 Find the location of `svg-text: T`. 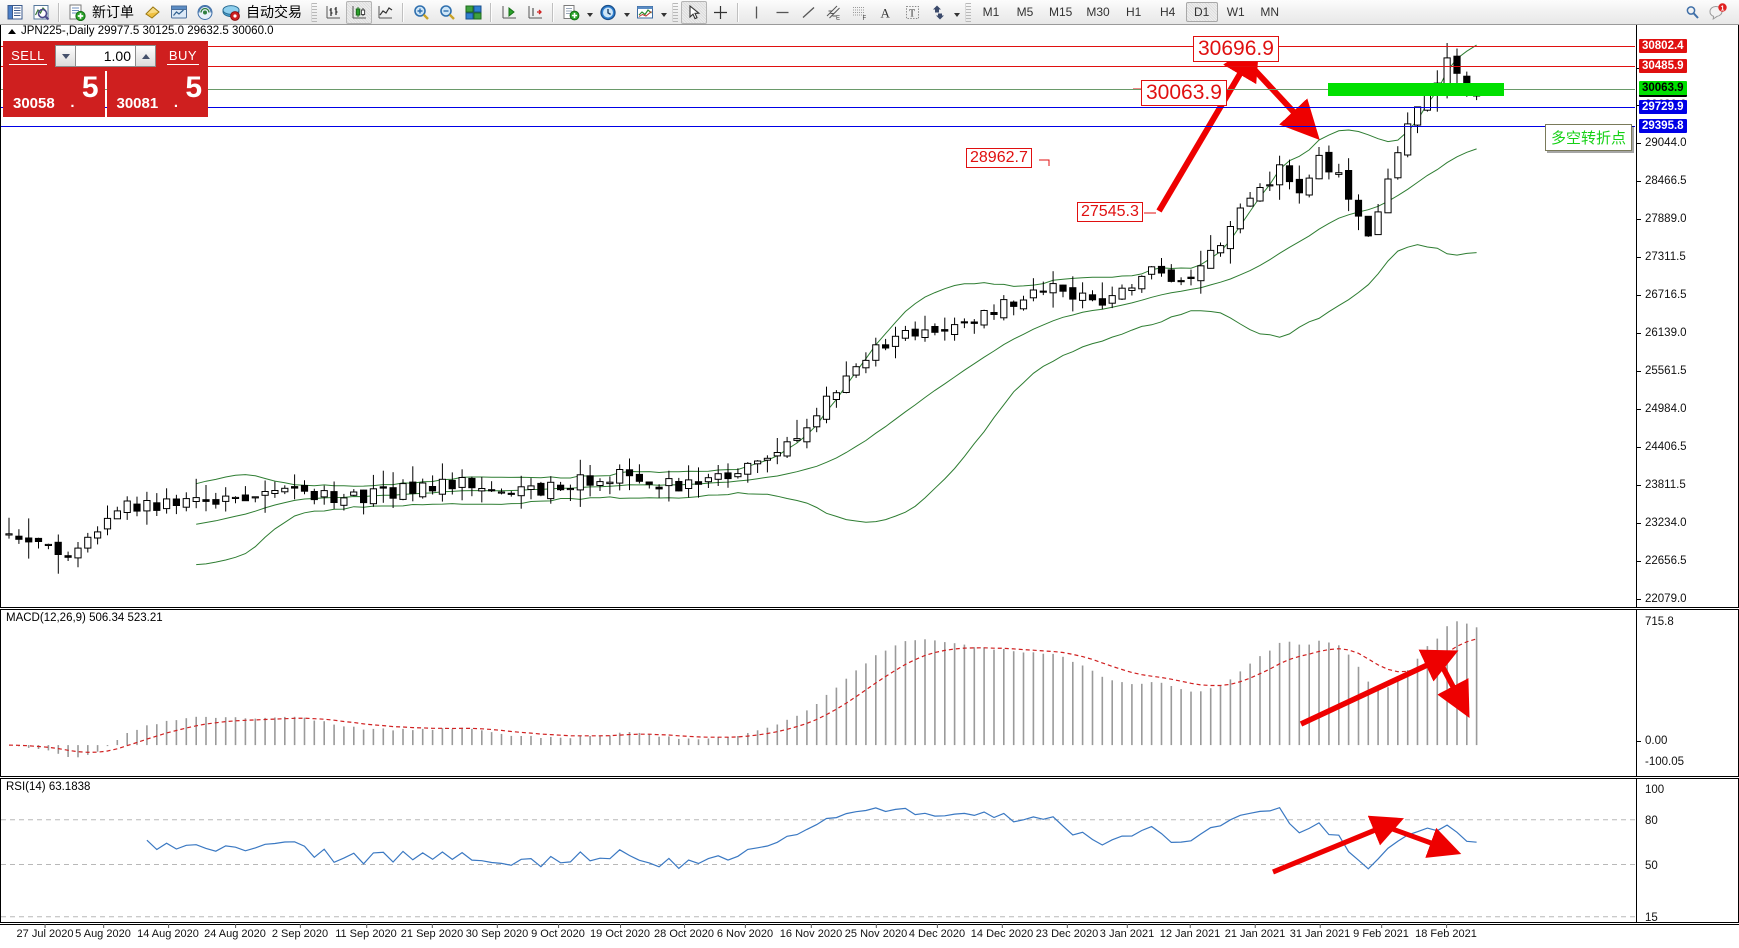

svg-text: T is located at coordinates (912, 13).